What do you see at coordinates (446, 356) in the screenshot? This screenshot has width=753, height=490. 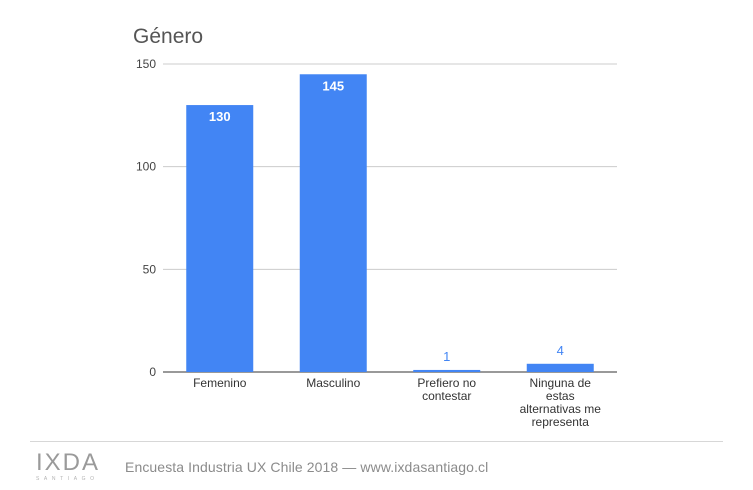 I see `data-label: 1` at bounding box center [446, 356].